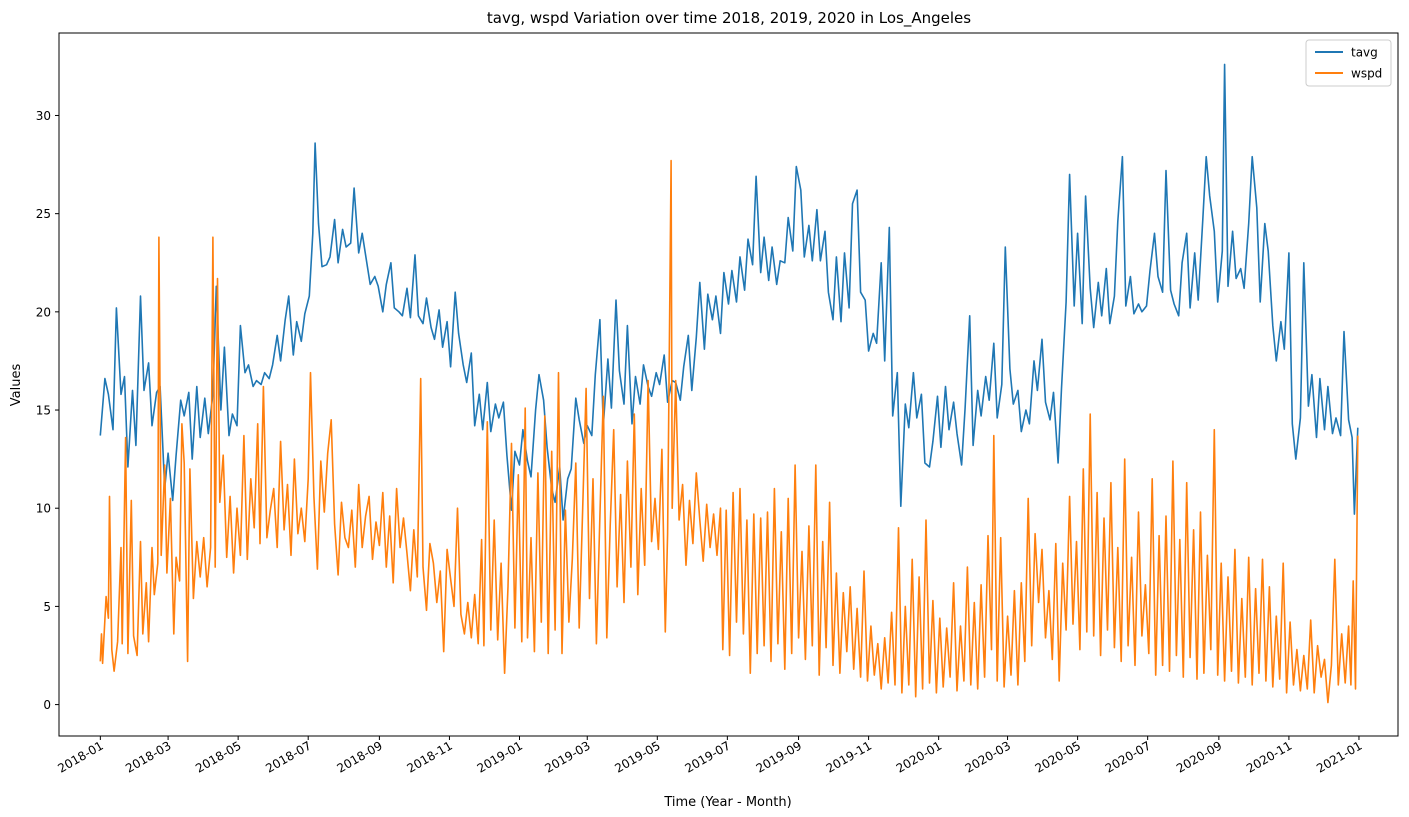 The image size is (1409, 817). I want to click on y-axis-label: Values, so click(16, 385).